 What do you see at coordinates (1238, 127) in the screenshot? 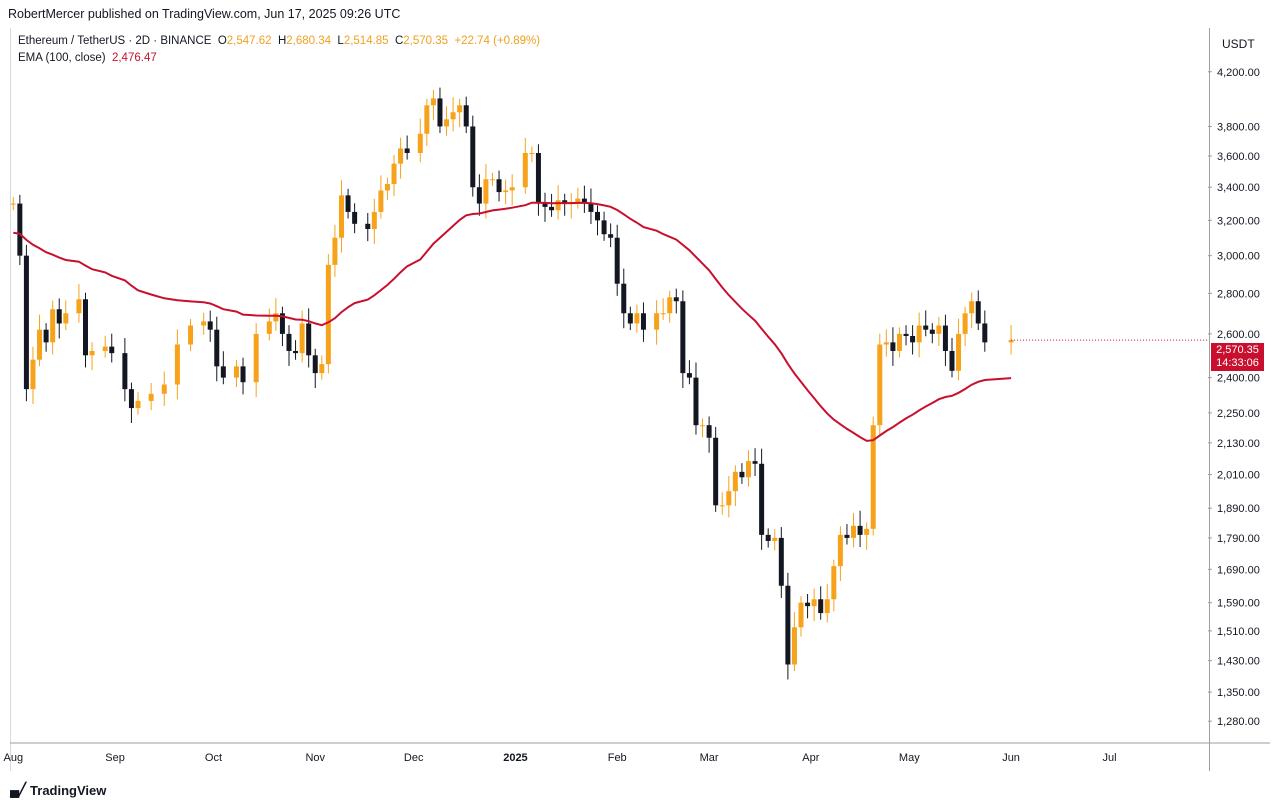
I see `y-tick-label: 3,800.00` at bounding box center [1238, 127].